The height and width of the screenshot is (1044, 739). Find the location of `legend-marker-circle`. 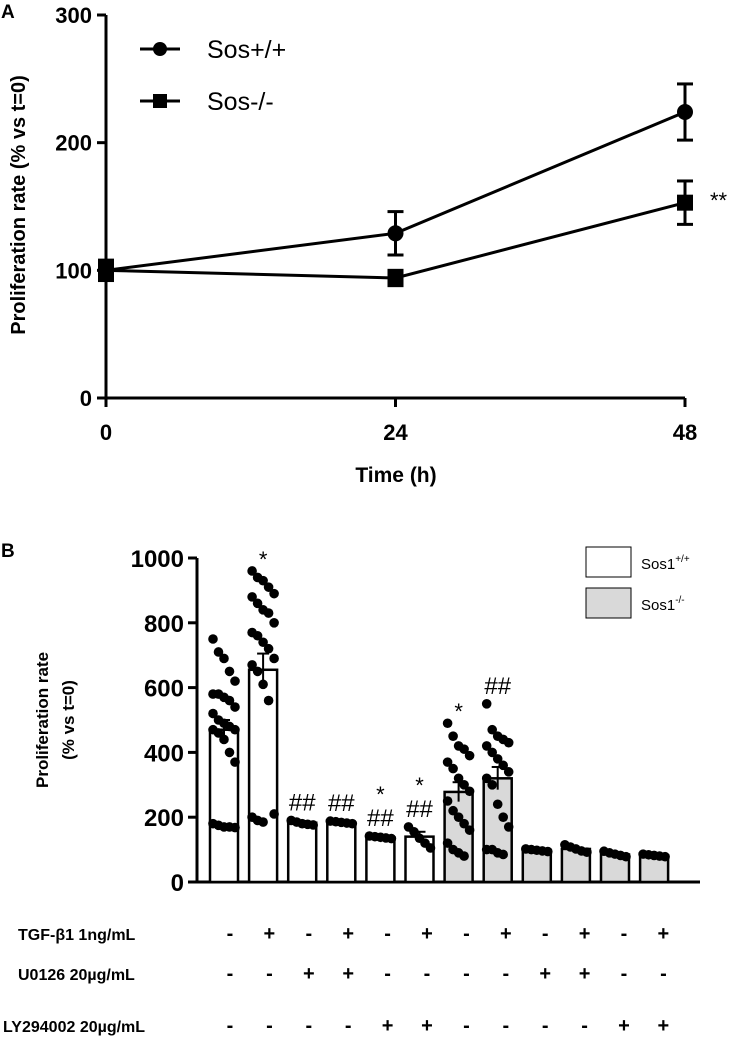

legend-marker-circle is located at coordinates (160, 49).